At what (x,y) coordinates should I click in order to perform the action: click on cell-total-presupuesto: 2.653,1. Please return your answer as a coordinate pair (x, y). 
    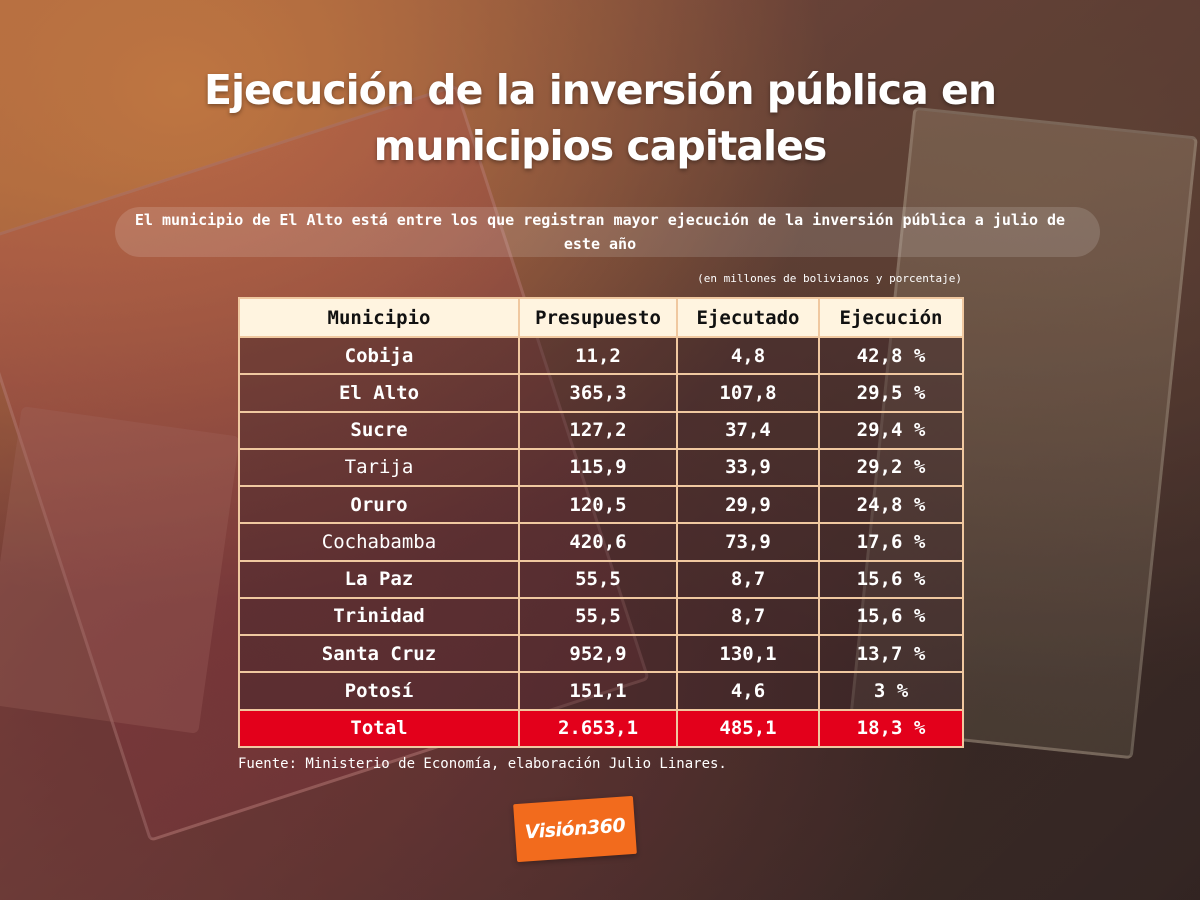
    Looking at the image, I should click on (598, 728).